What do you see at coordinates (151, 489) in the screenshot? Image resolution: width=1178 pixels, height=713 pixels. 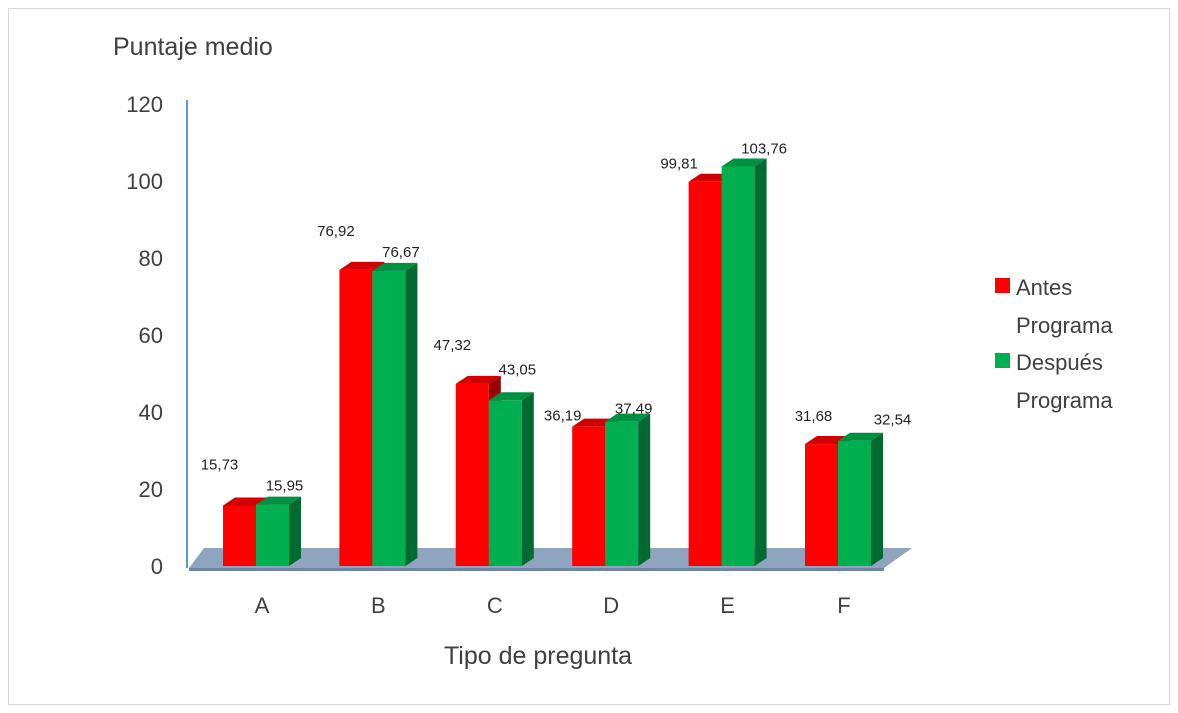 I see `y-tick-label: 20` at bounding box center [151, 489].